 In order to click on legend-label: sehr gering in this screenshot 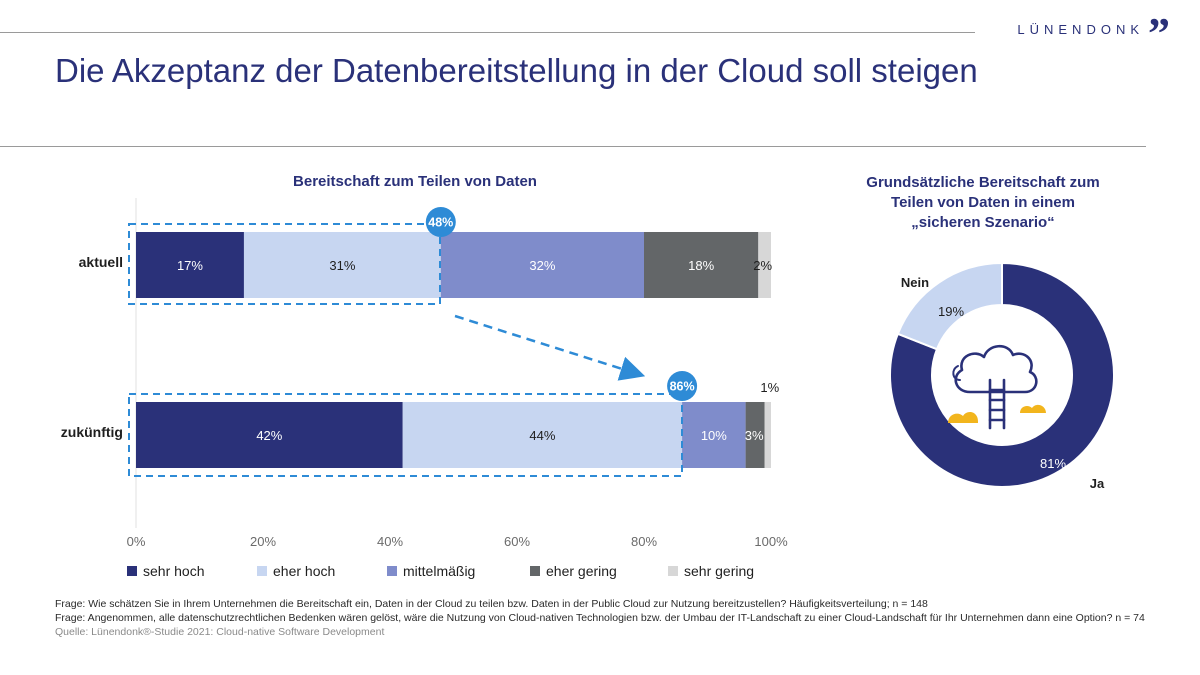, I will do `click(719, 571)`.